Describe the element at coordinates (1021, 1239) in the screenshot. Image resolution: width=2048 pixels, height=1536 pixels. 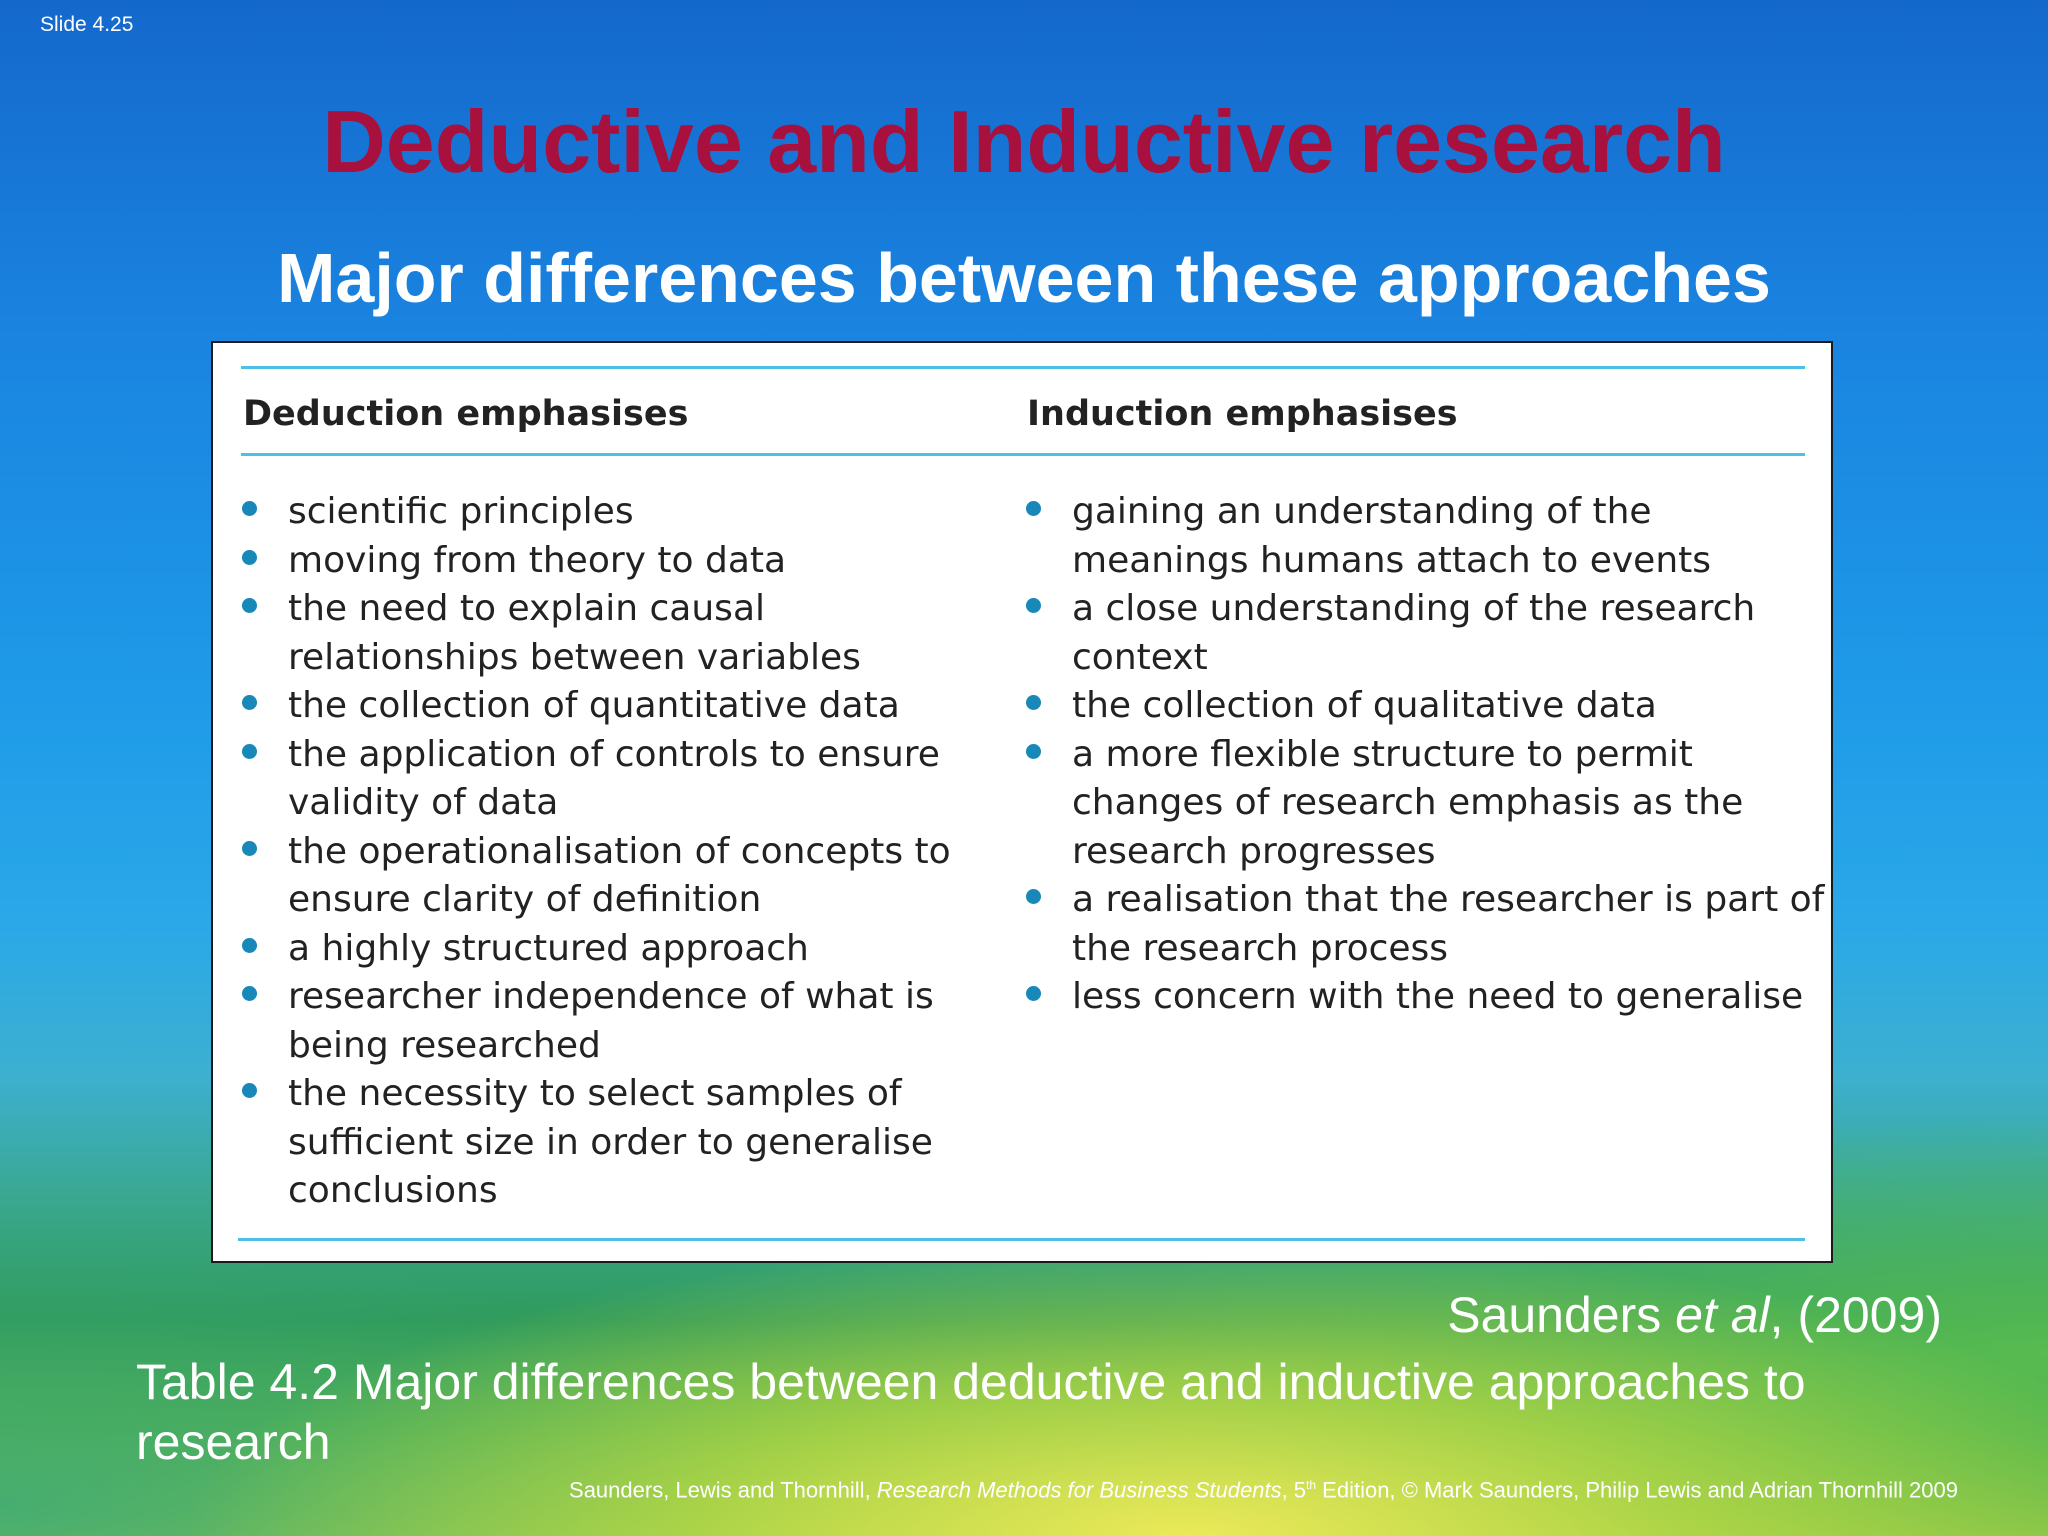
I see `table-bottom-rule` at that location.